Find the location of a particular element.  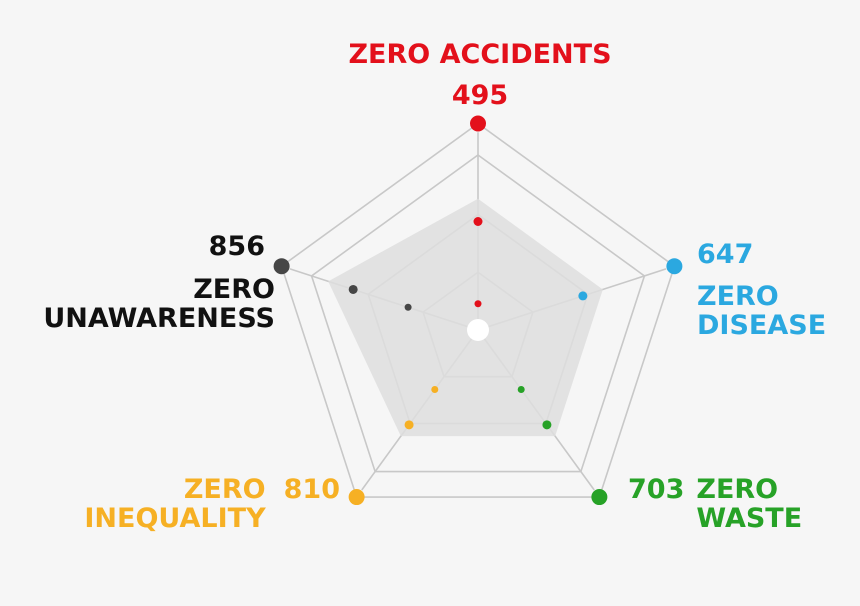

axis-value: 647 is located at coordinates (725, 254).